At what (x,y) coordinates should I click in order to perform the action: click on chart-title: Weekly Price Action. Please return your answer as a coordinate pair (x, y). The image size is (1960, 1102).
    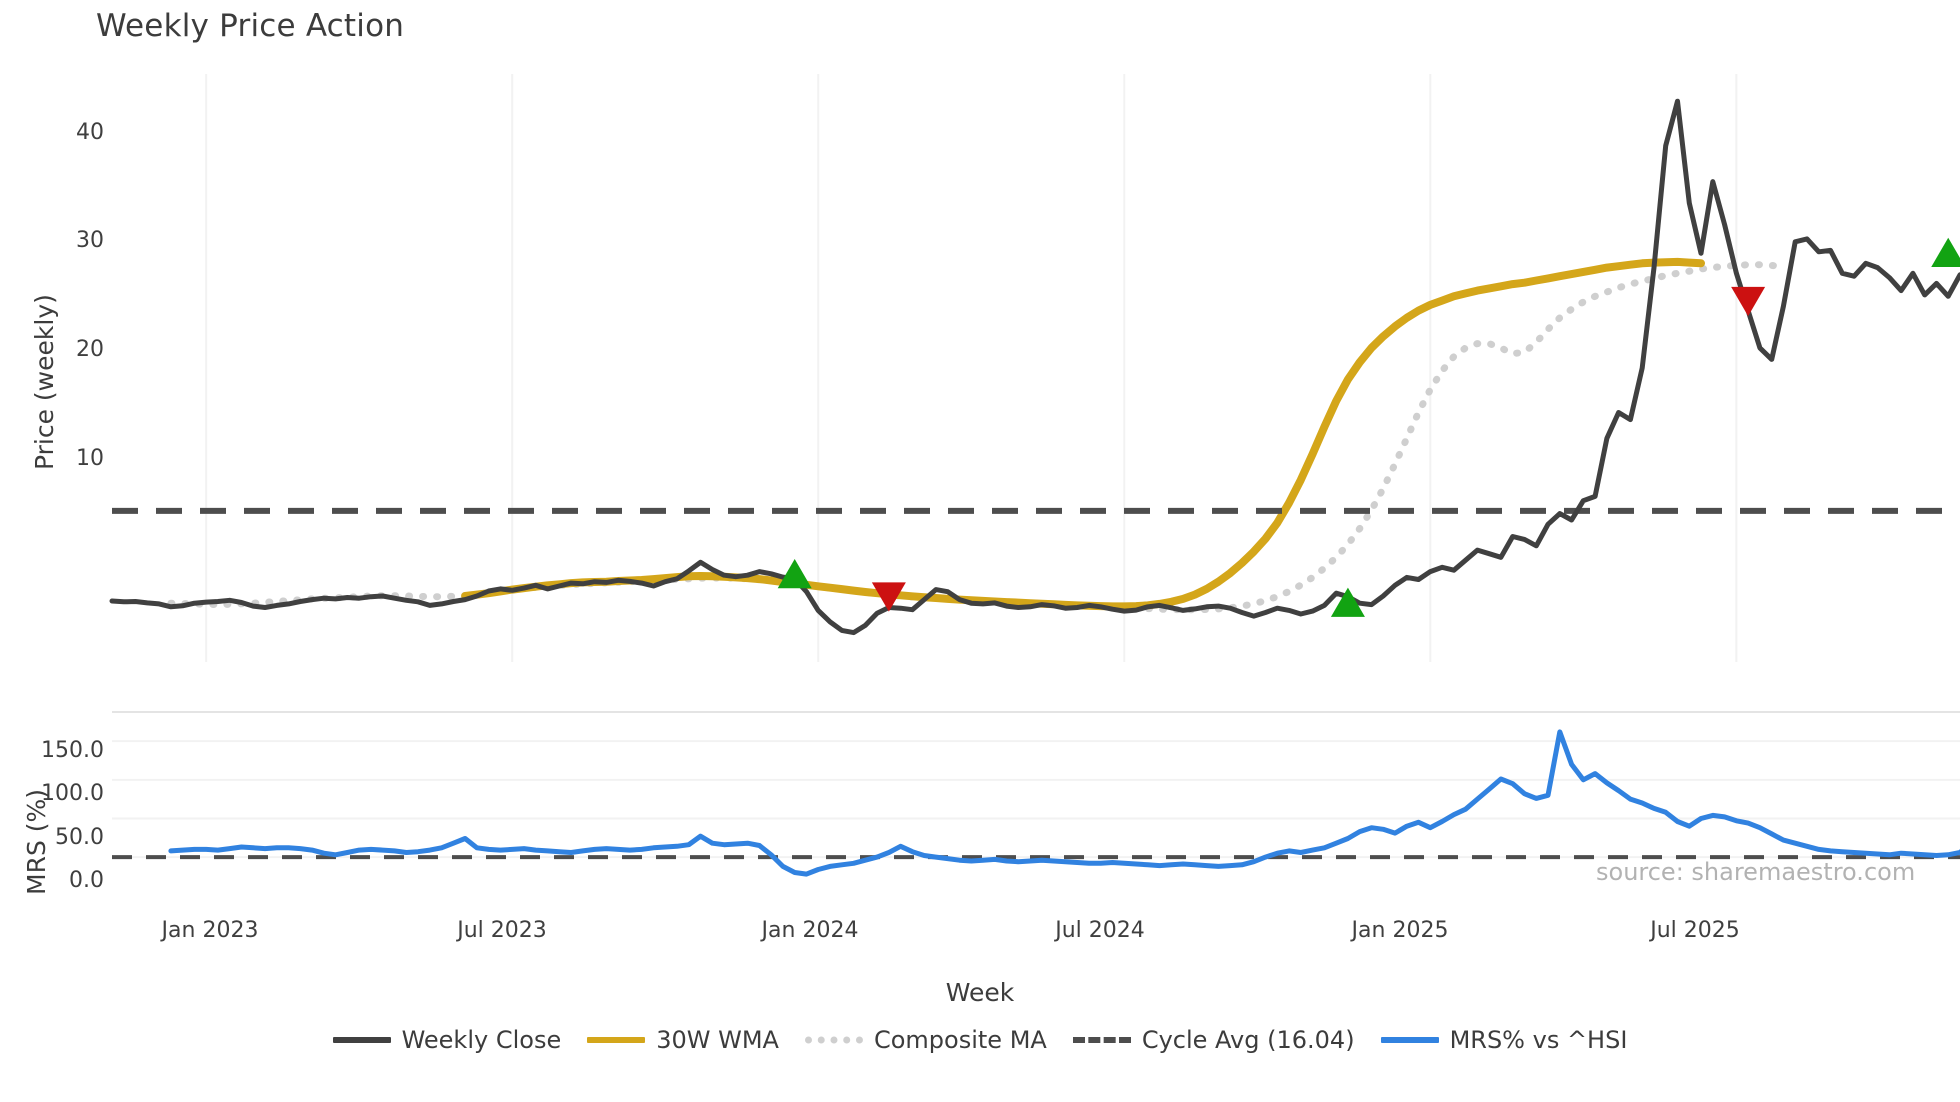
    Looking at the image, I should click on (250, 26).